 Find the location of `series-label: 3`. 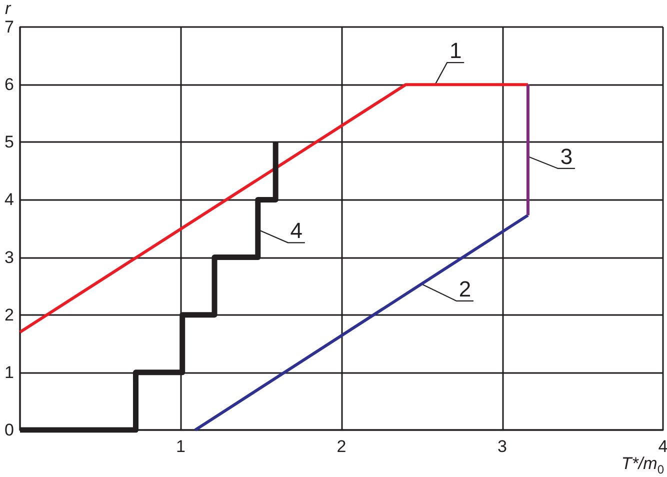

series-label: 3 is located at coordinates (566, 156).